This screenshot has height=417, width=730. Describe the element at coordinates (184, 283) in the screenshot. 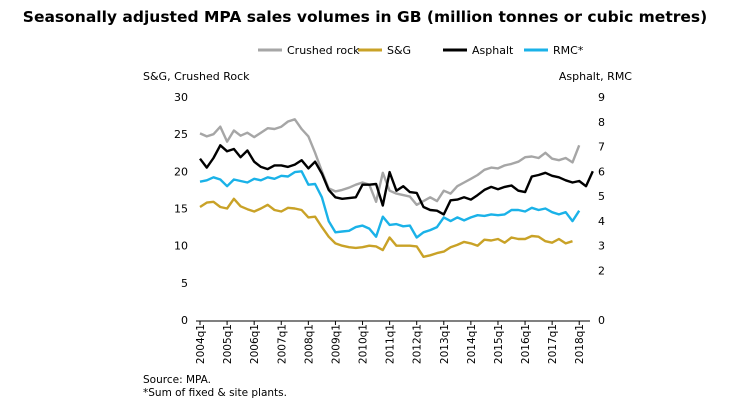

I see `left-tick-label: 5` at that location.